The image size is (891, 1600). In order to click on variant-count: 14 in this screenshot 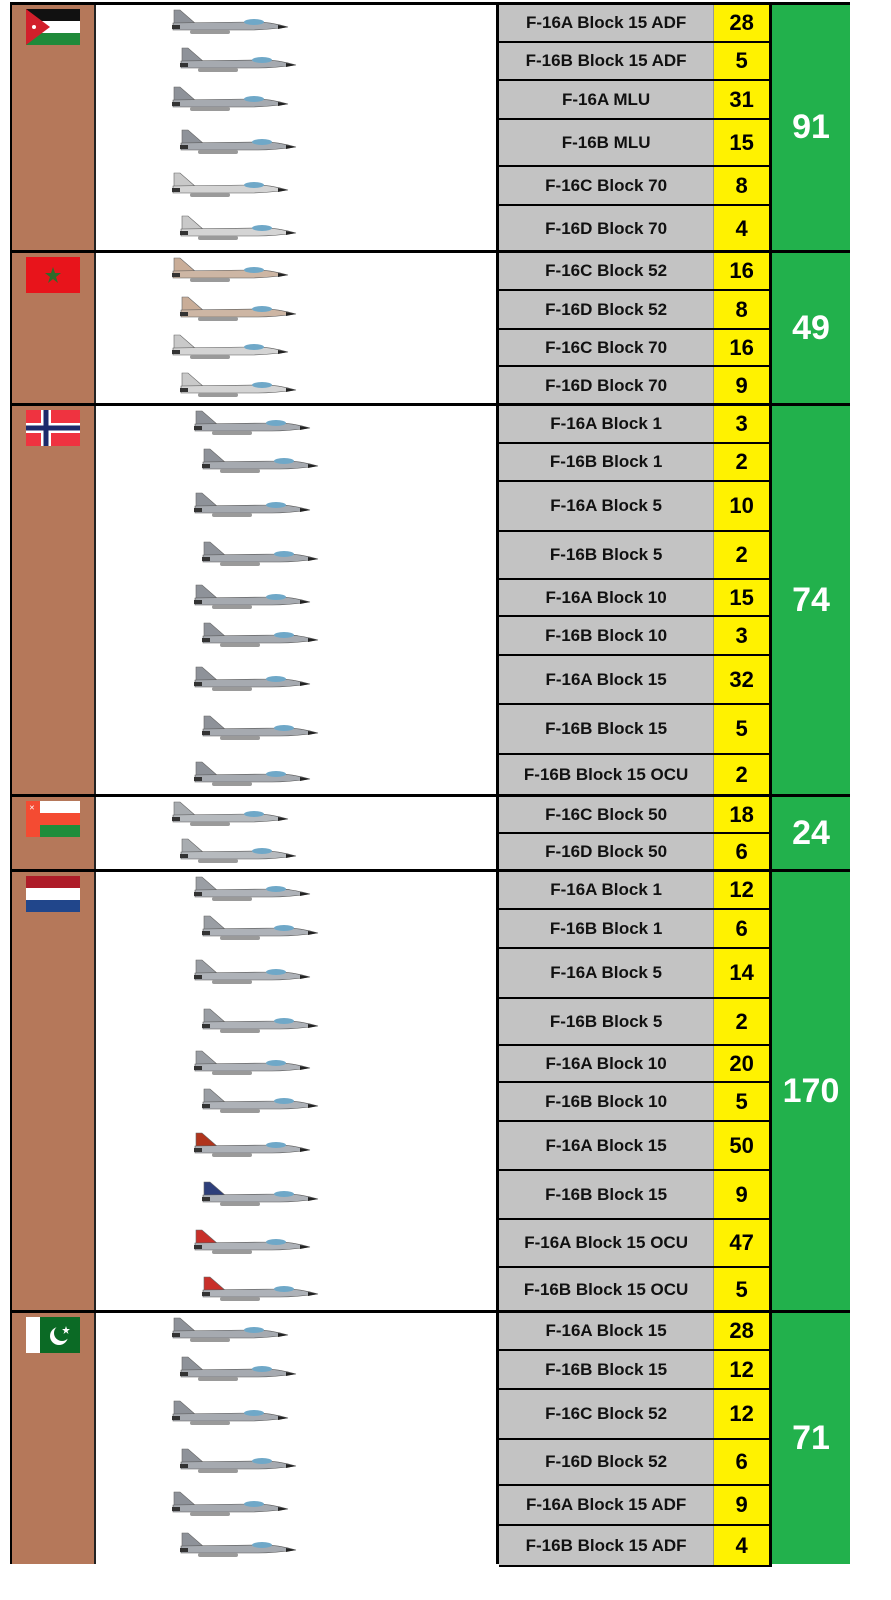, I will do `click(743, 973)`.